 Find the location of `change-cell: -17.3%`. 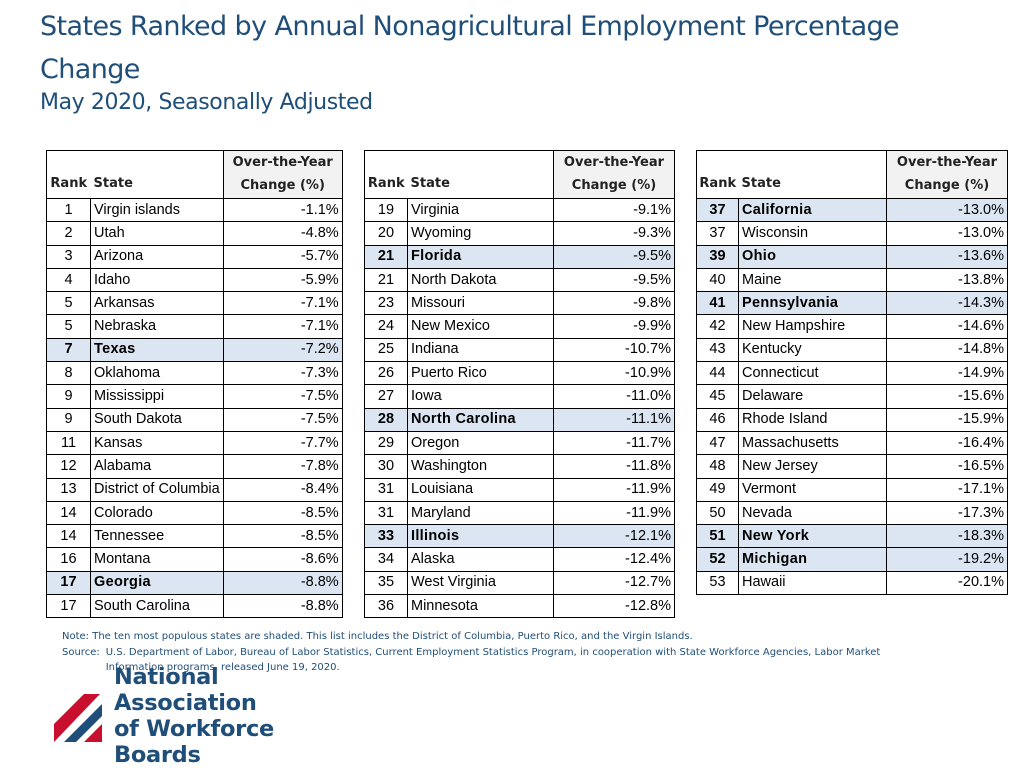

change-cell: -17.3% is located at coordinates (947, 513).